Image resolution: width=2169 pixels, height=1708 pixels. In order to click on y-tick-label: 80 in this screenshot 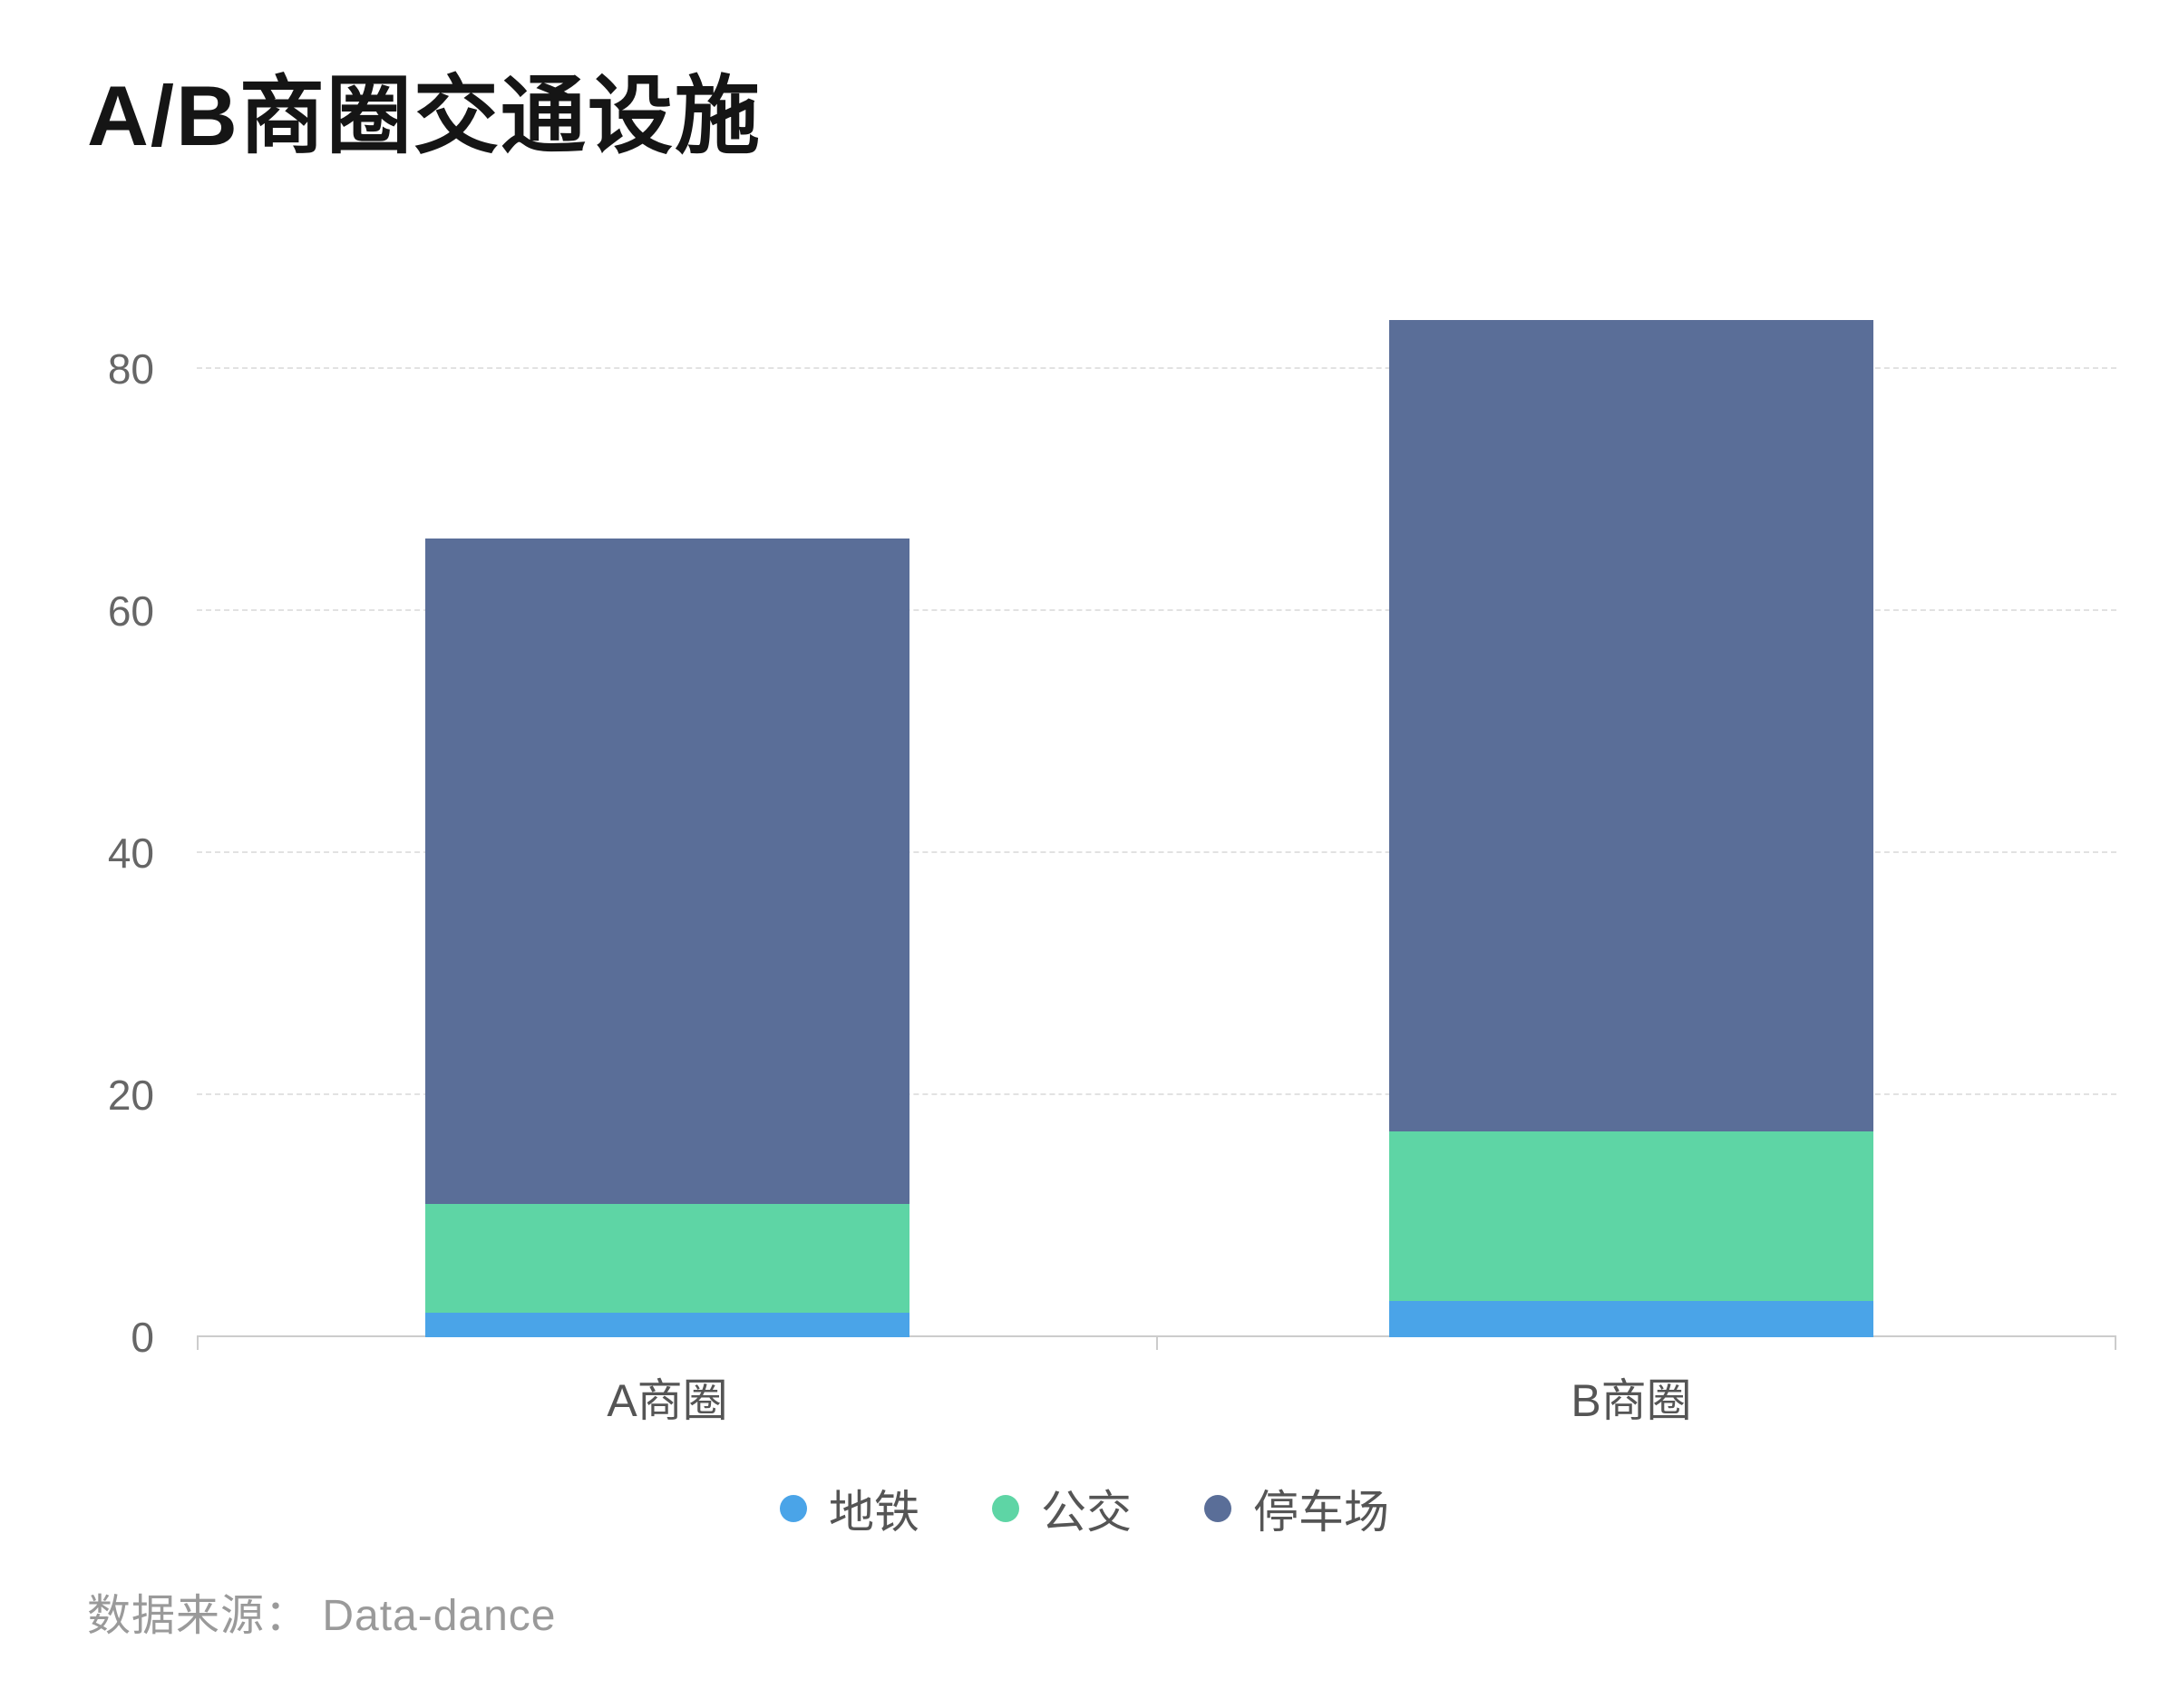, I will do `click(130, 369)`.